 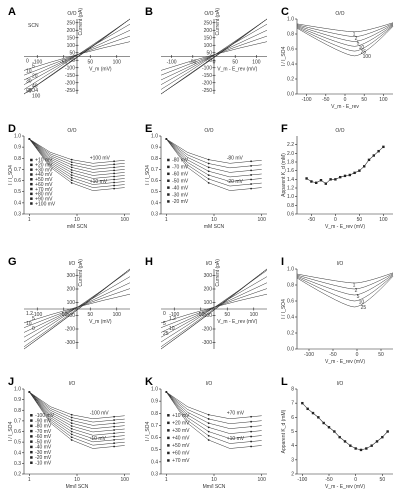 What do you see at coordinates (290, 180) in the screenshot?
I see `y-tick-label: 1.4` at bounding box center [290, 180].